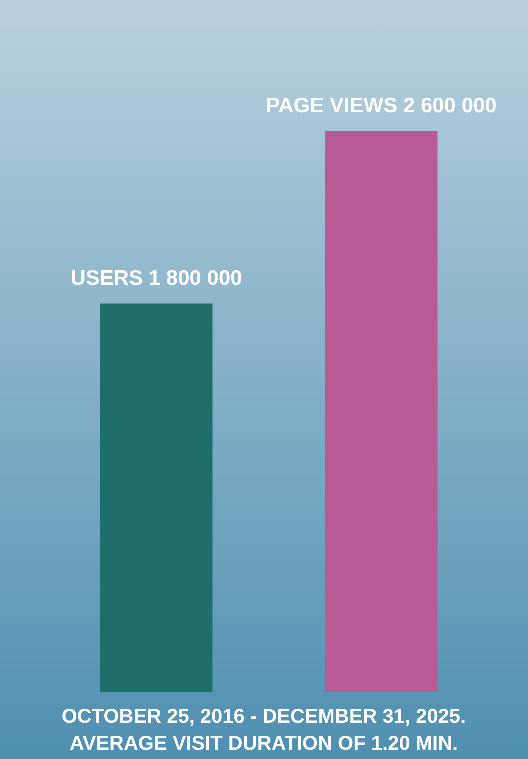  I want to click on data-label: 2 600 000, so click(450, 106).